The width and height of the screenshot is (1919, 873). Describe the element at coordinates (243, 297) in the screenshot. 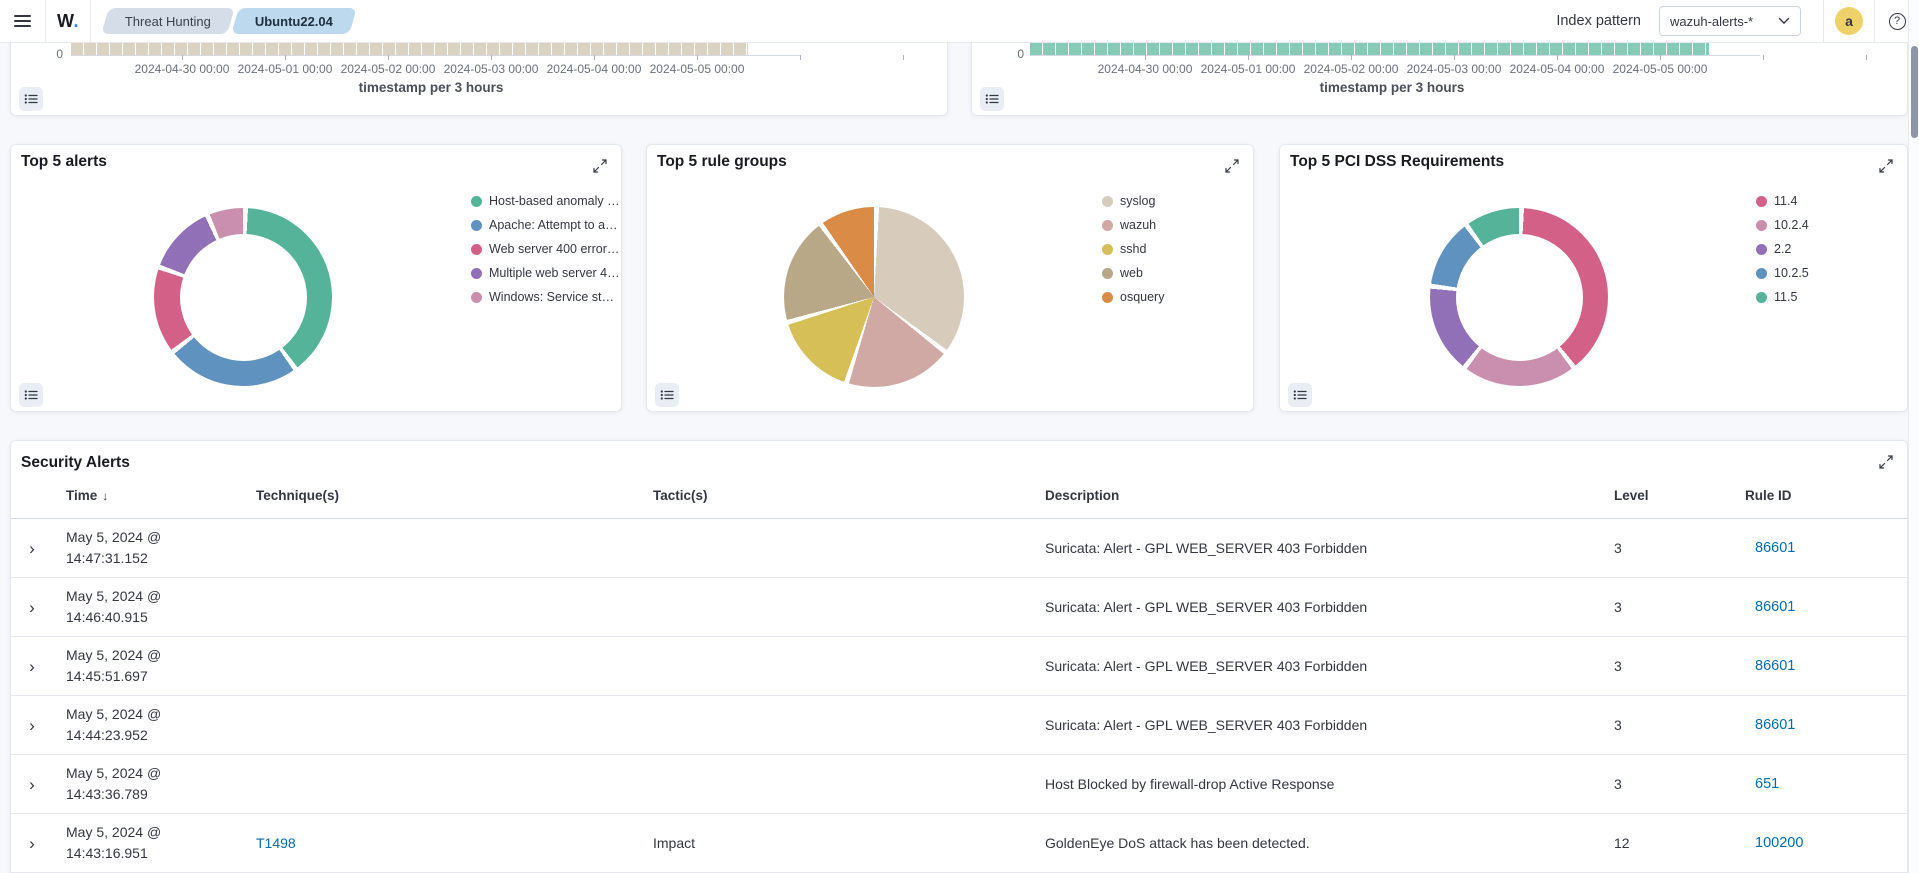

I see `top-5-alerts-donut-chart` at that location.